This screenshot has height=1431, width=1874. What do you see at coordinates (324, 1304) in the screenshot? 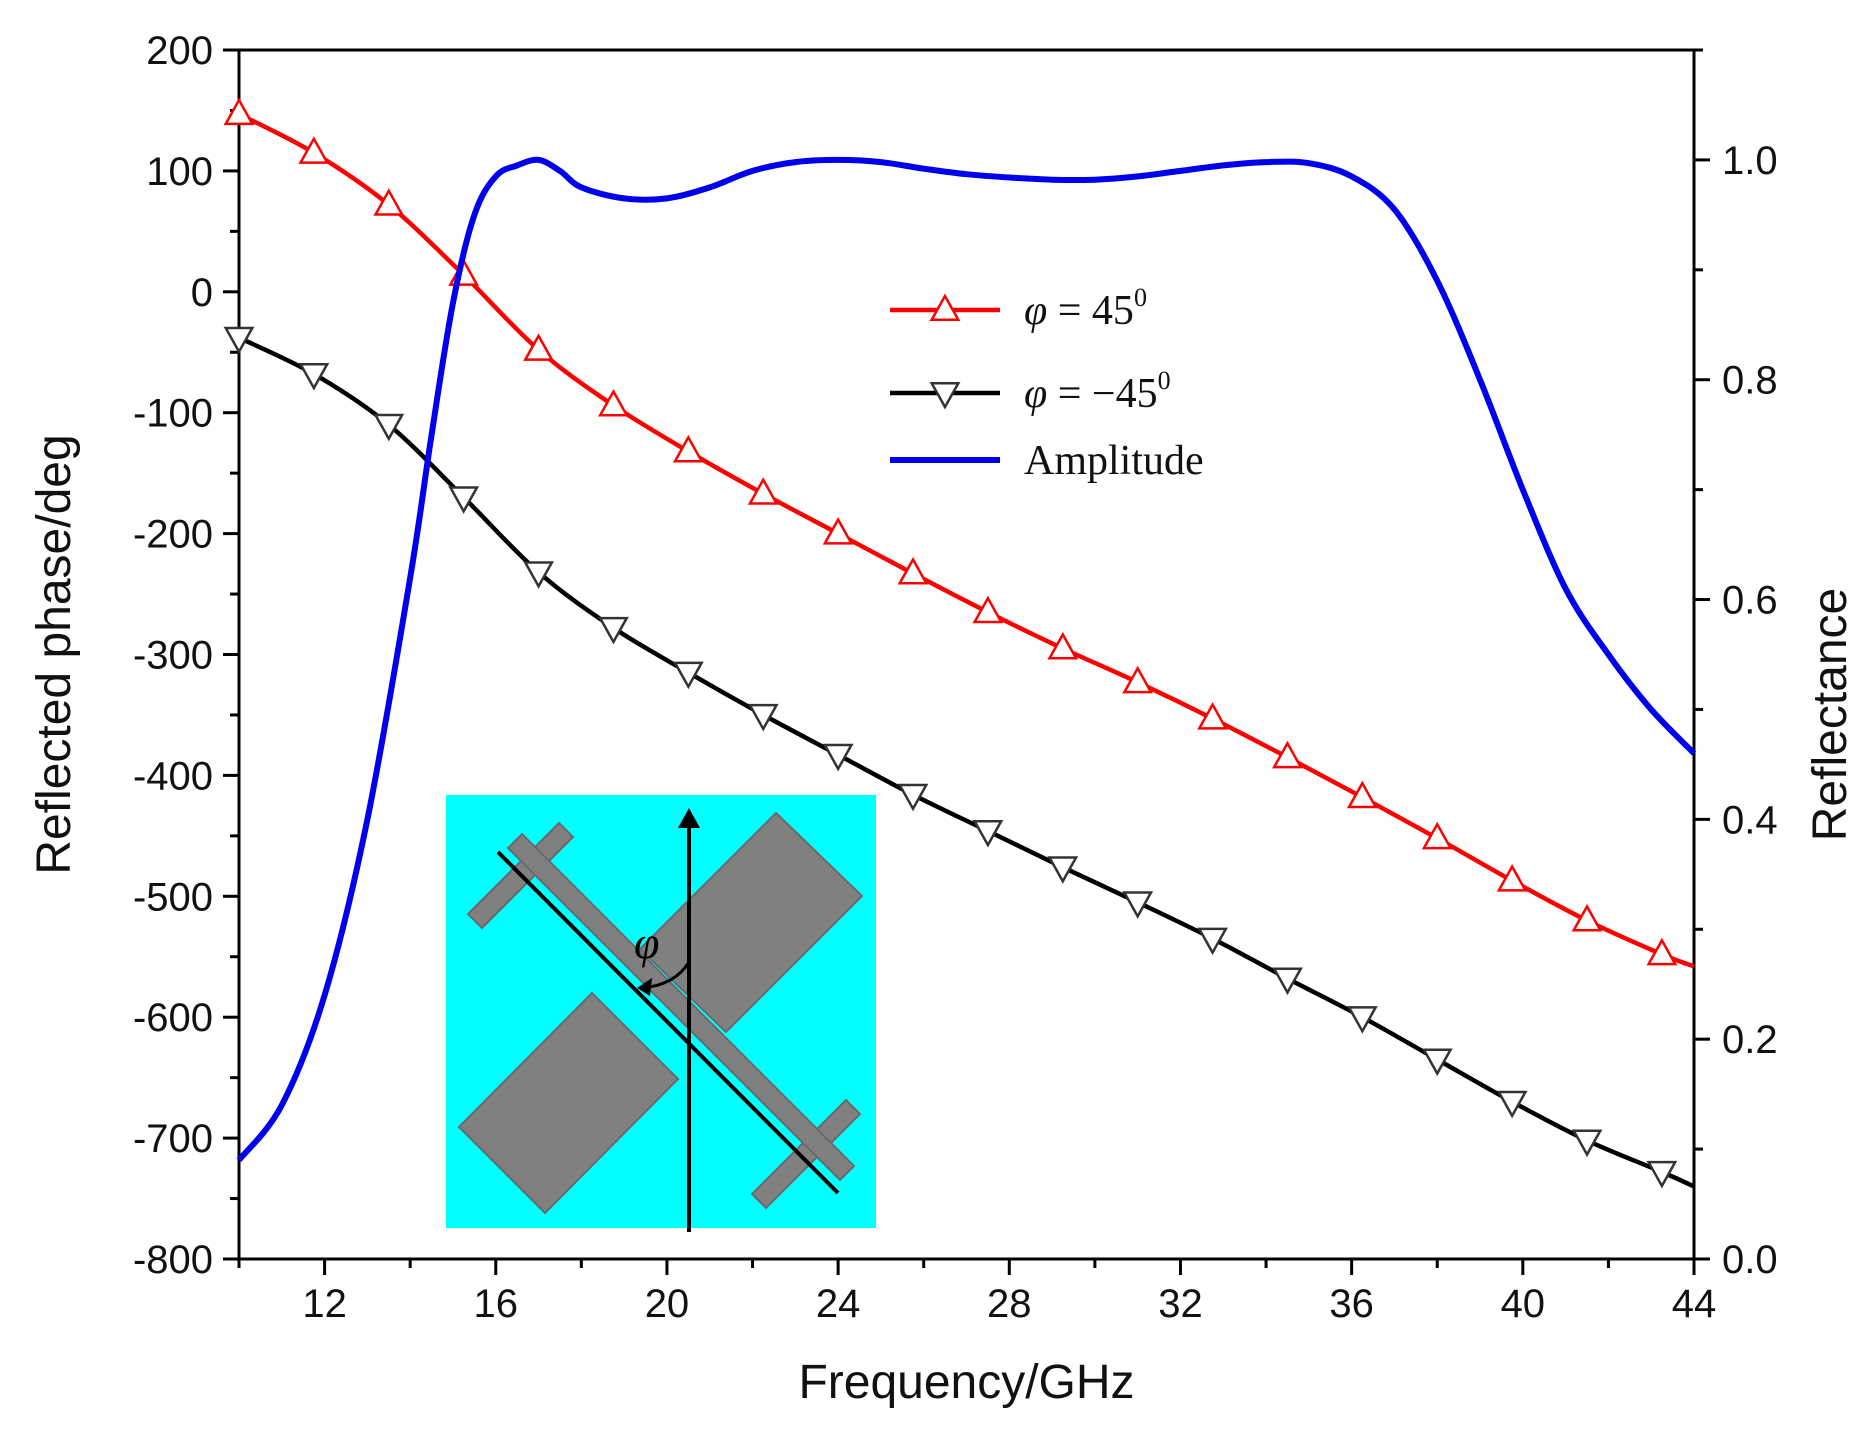
I see `x-tick-label: 12` at bounding box center [324, 1304].